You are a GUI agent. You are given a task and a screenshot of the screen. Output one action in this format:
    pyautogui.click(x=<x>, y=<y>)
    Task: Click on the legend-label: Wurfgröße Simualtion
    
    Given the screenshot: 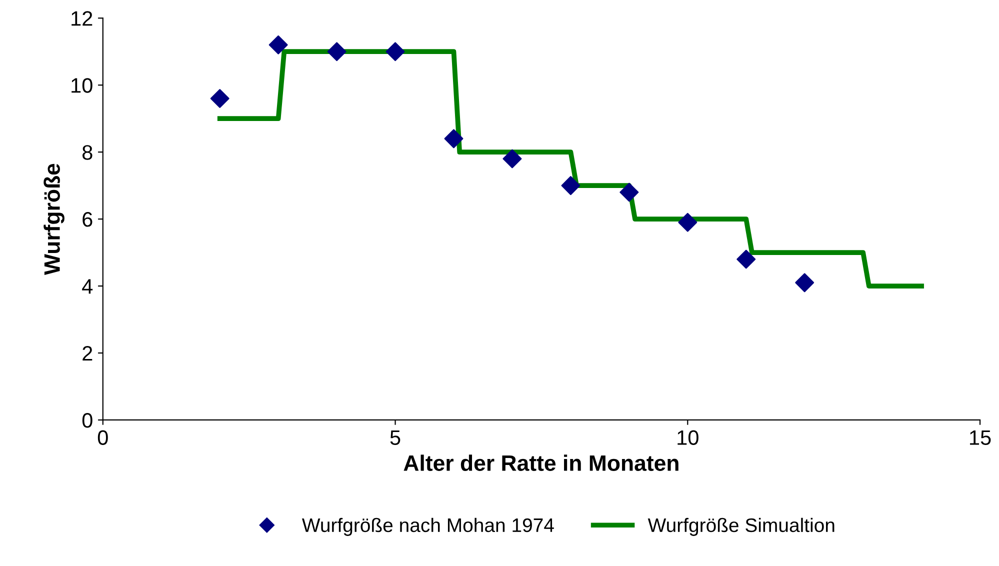 What is the action you would take?
    pyautogui.click(x=741, y=527)
    